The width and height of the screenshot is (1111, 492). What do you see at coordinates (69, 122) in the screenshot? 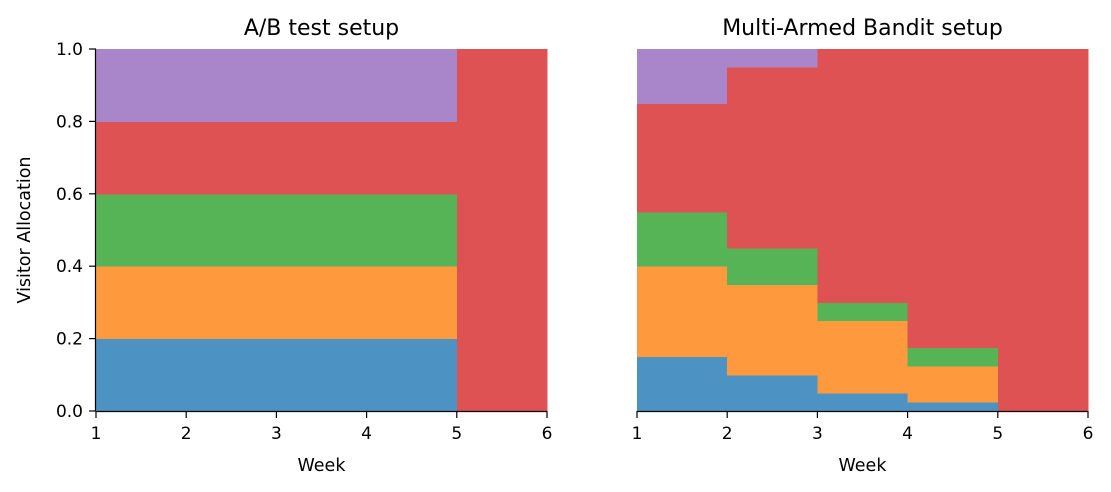
I see `y-tick-label: 0.8` at bounding box center [69, 122].